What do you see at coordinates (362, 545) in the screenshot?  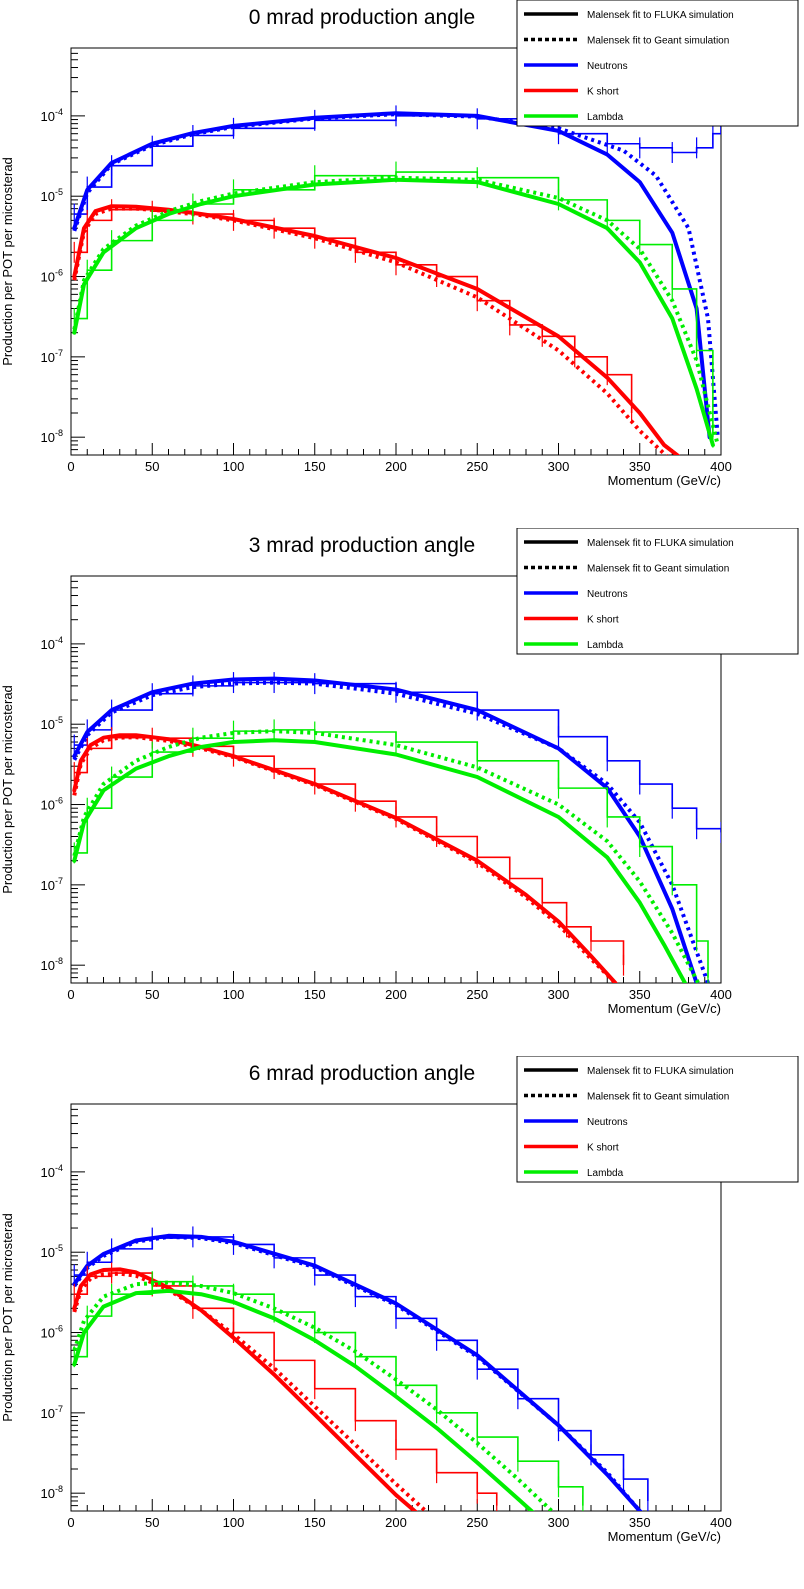 I see `chart-title: 3 mrad production angle` at bounding box center [362, 545].